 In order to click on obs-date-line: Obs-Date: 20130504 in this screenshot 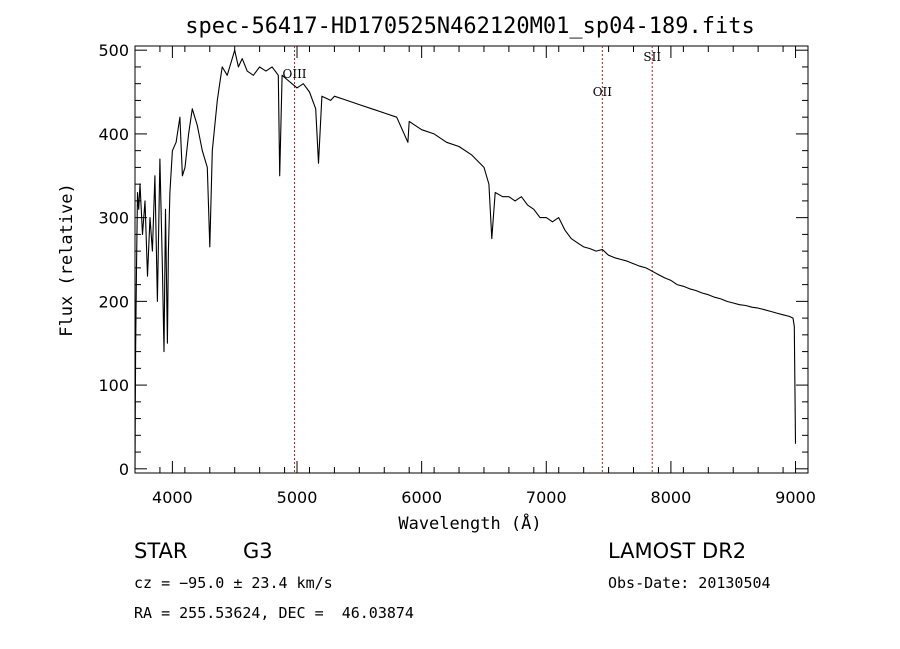, I will do `click(689, 583)`.